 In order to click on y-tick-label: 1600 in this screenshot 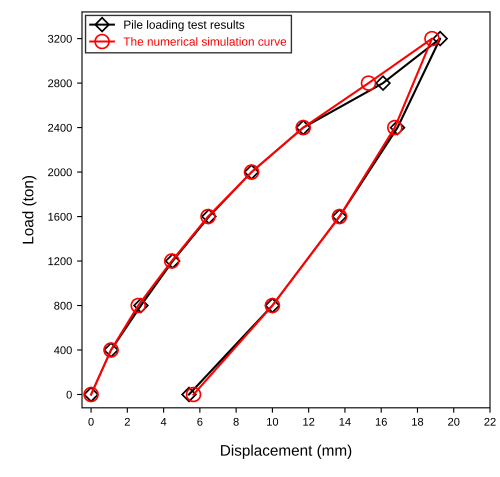, I will do `click(60, 216)`.